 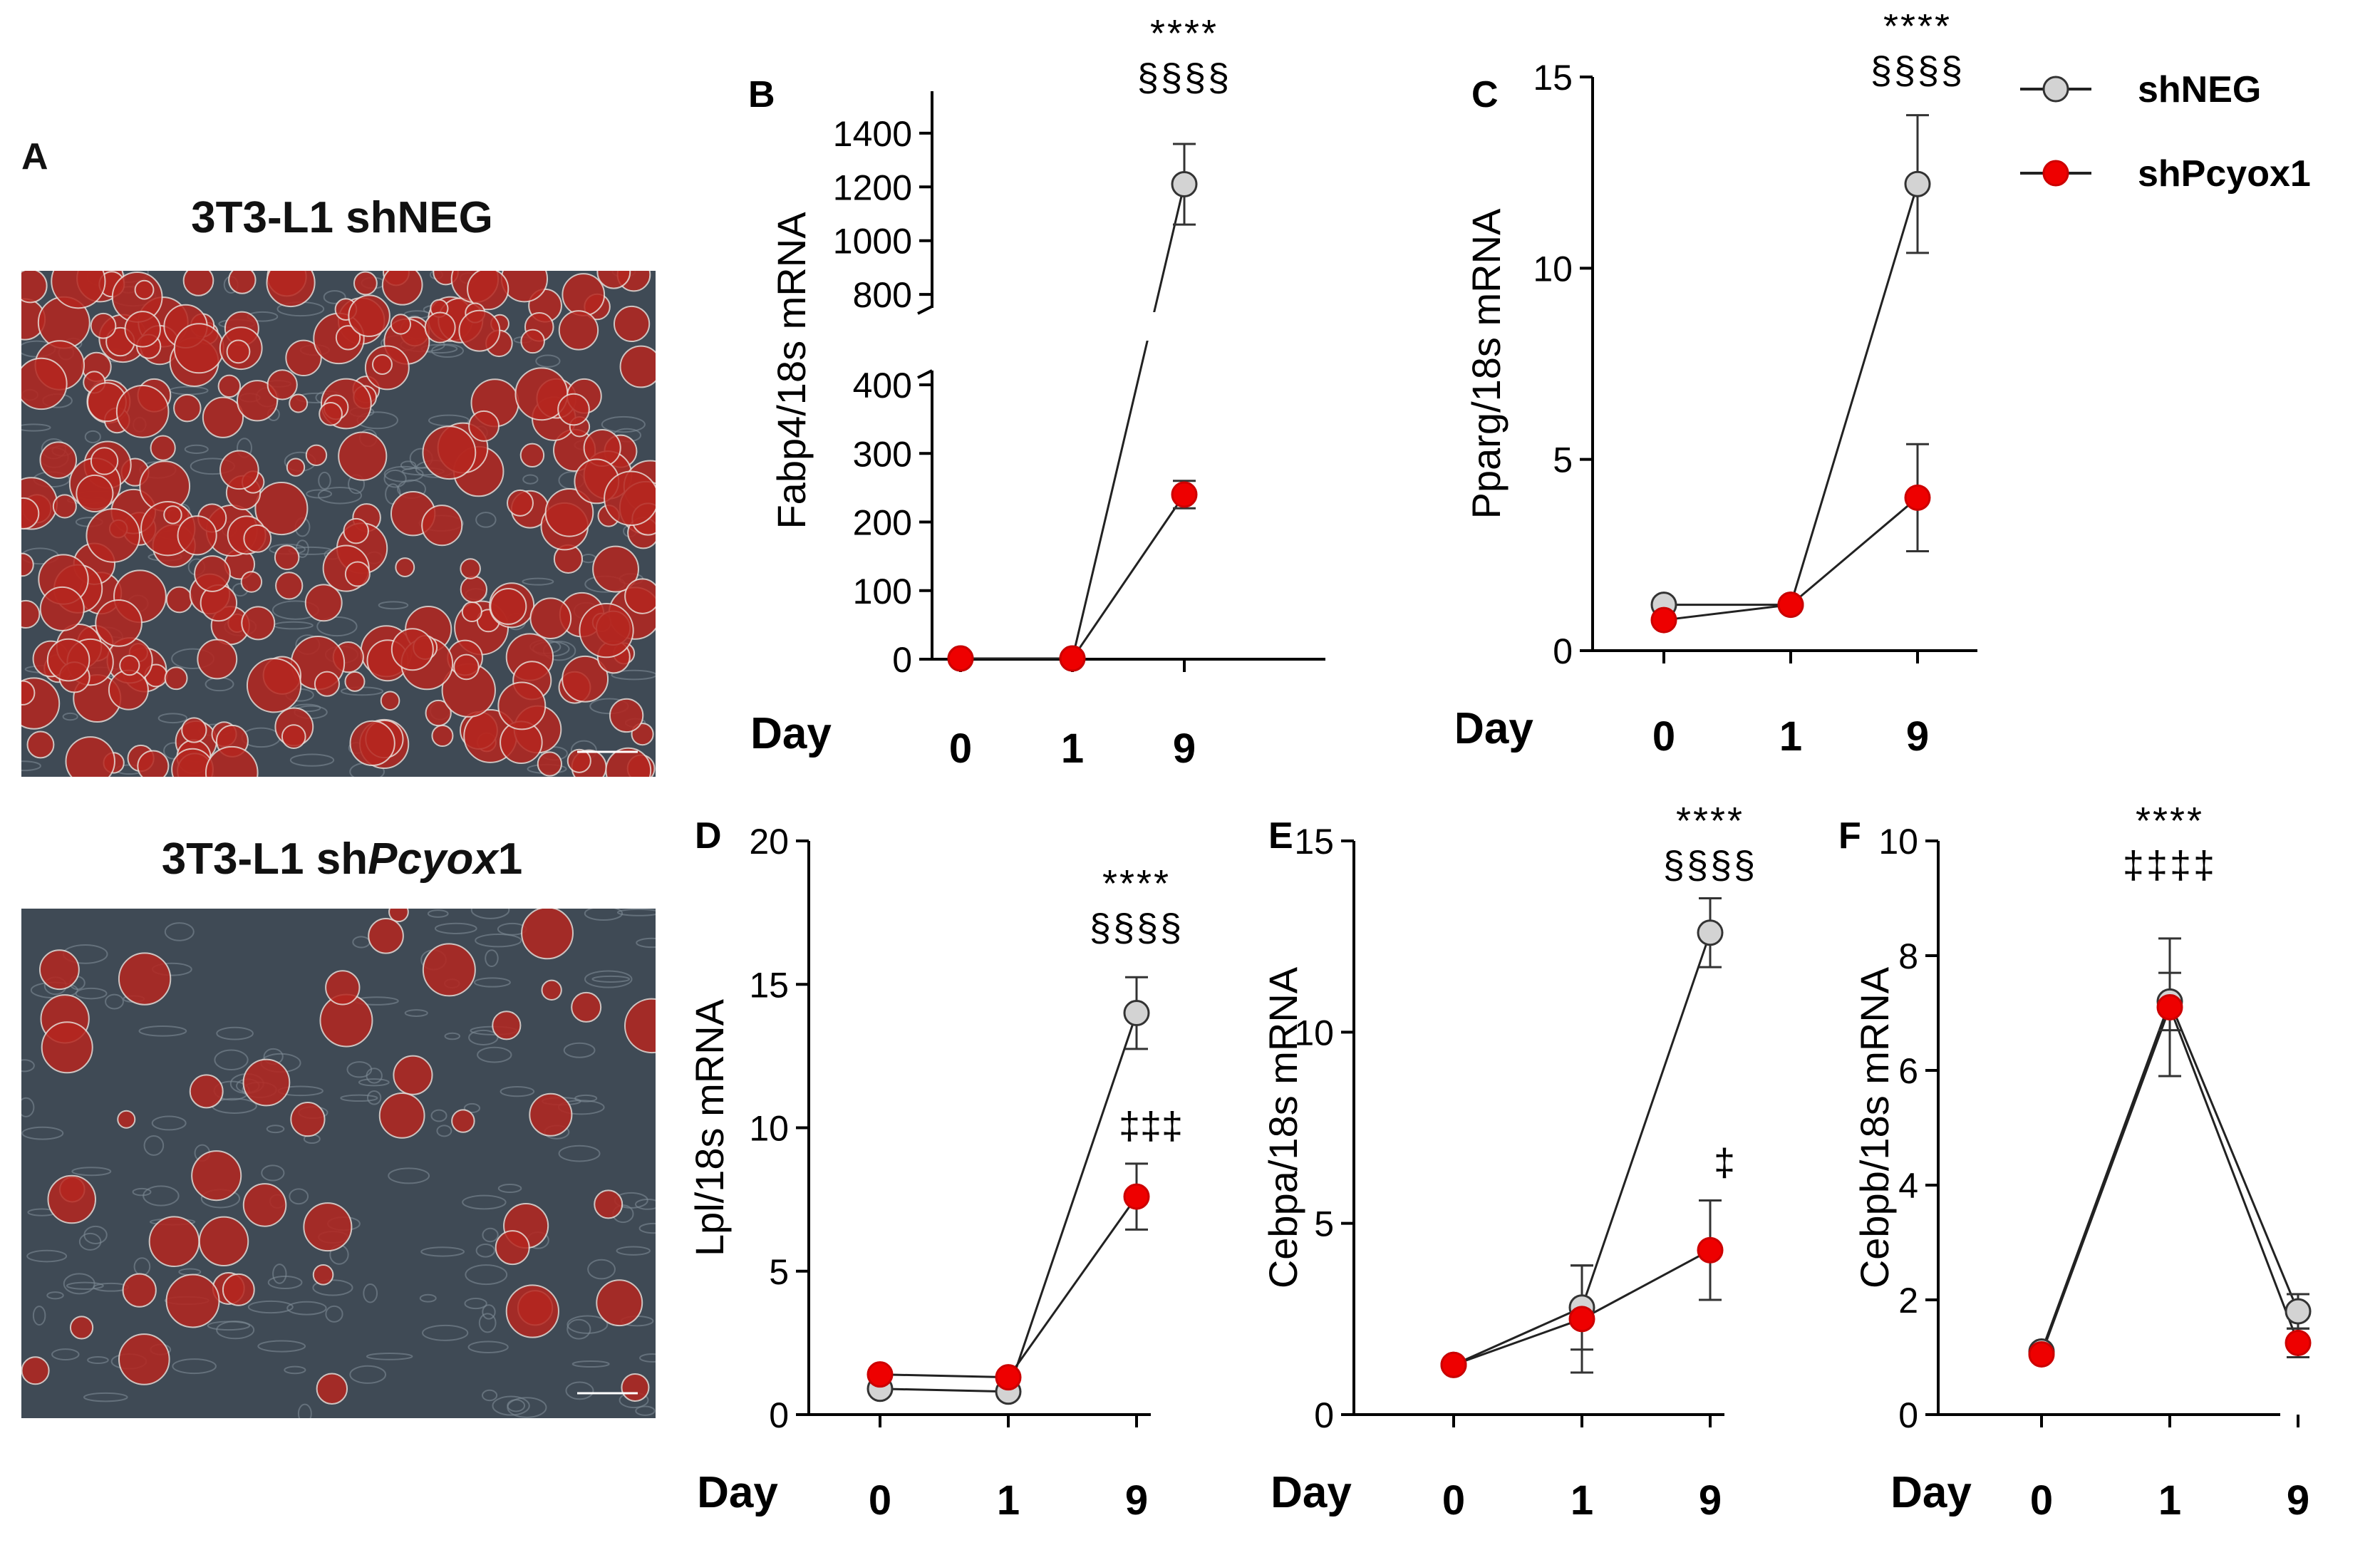 I want to click on significance-label-e: ****, so click(x=1710, y=821).